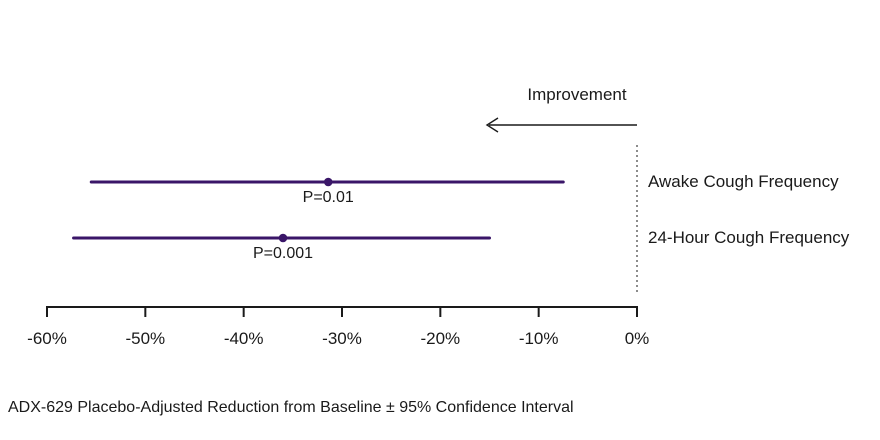  I want to click on axis-tick-label: 0%, so click(637, 338).